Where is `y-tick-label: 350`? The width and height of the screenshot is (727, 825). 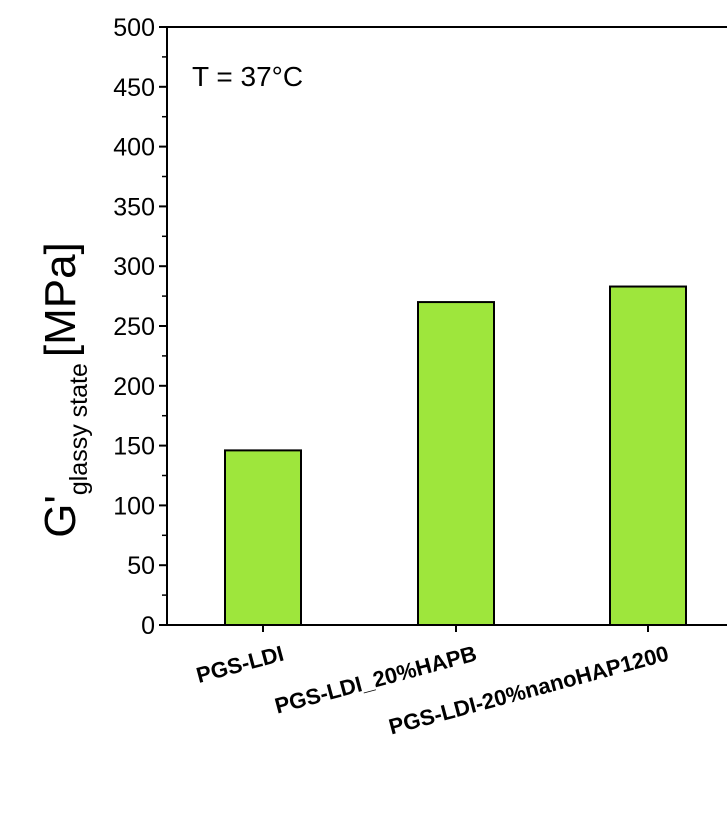 y-tick-label: 350 is located at coordinates (134, 207).